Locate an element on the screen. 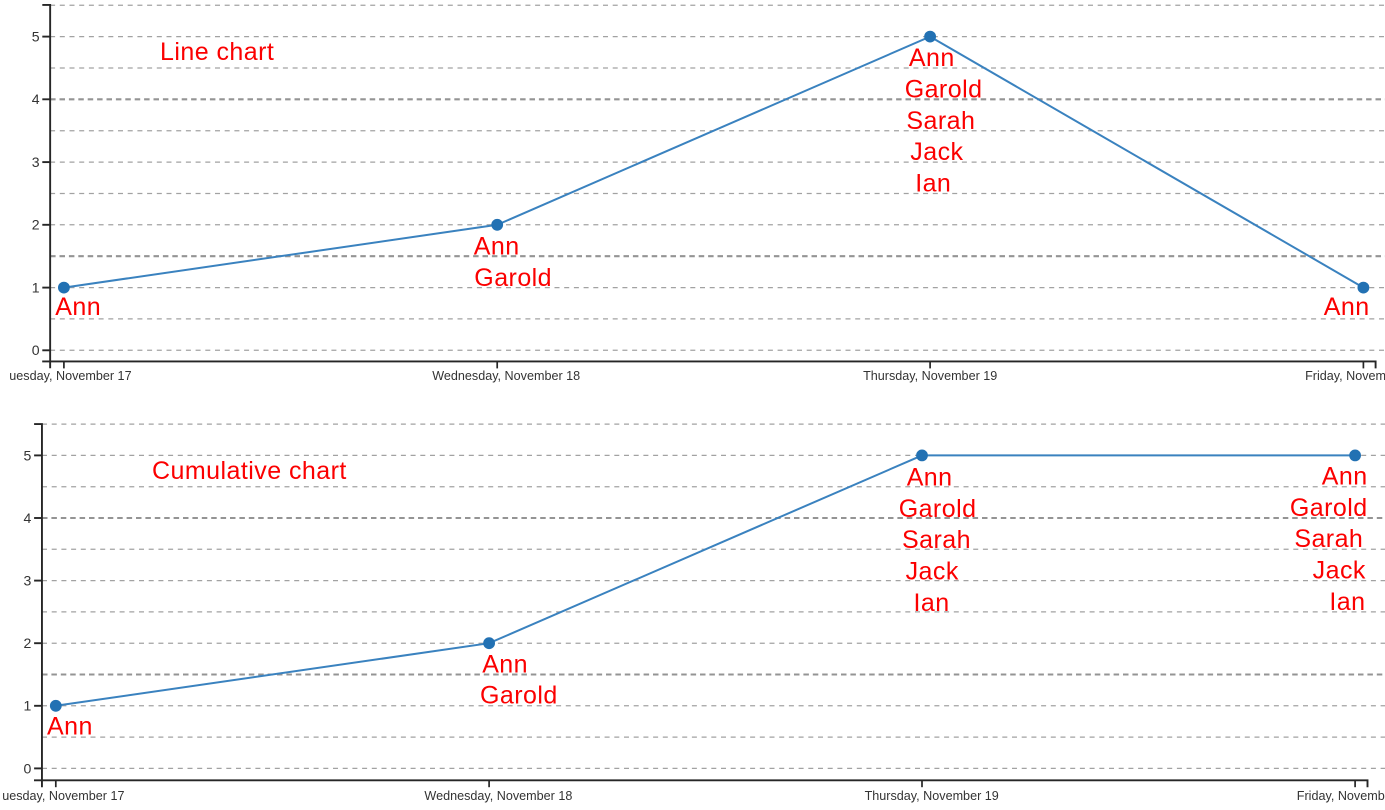  svg-text: Cumulative chart is located at coordinates (249, 471).